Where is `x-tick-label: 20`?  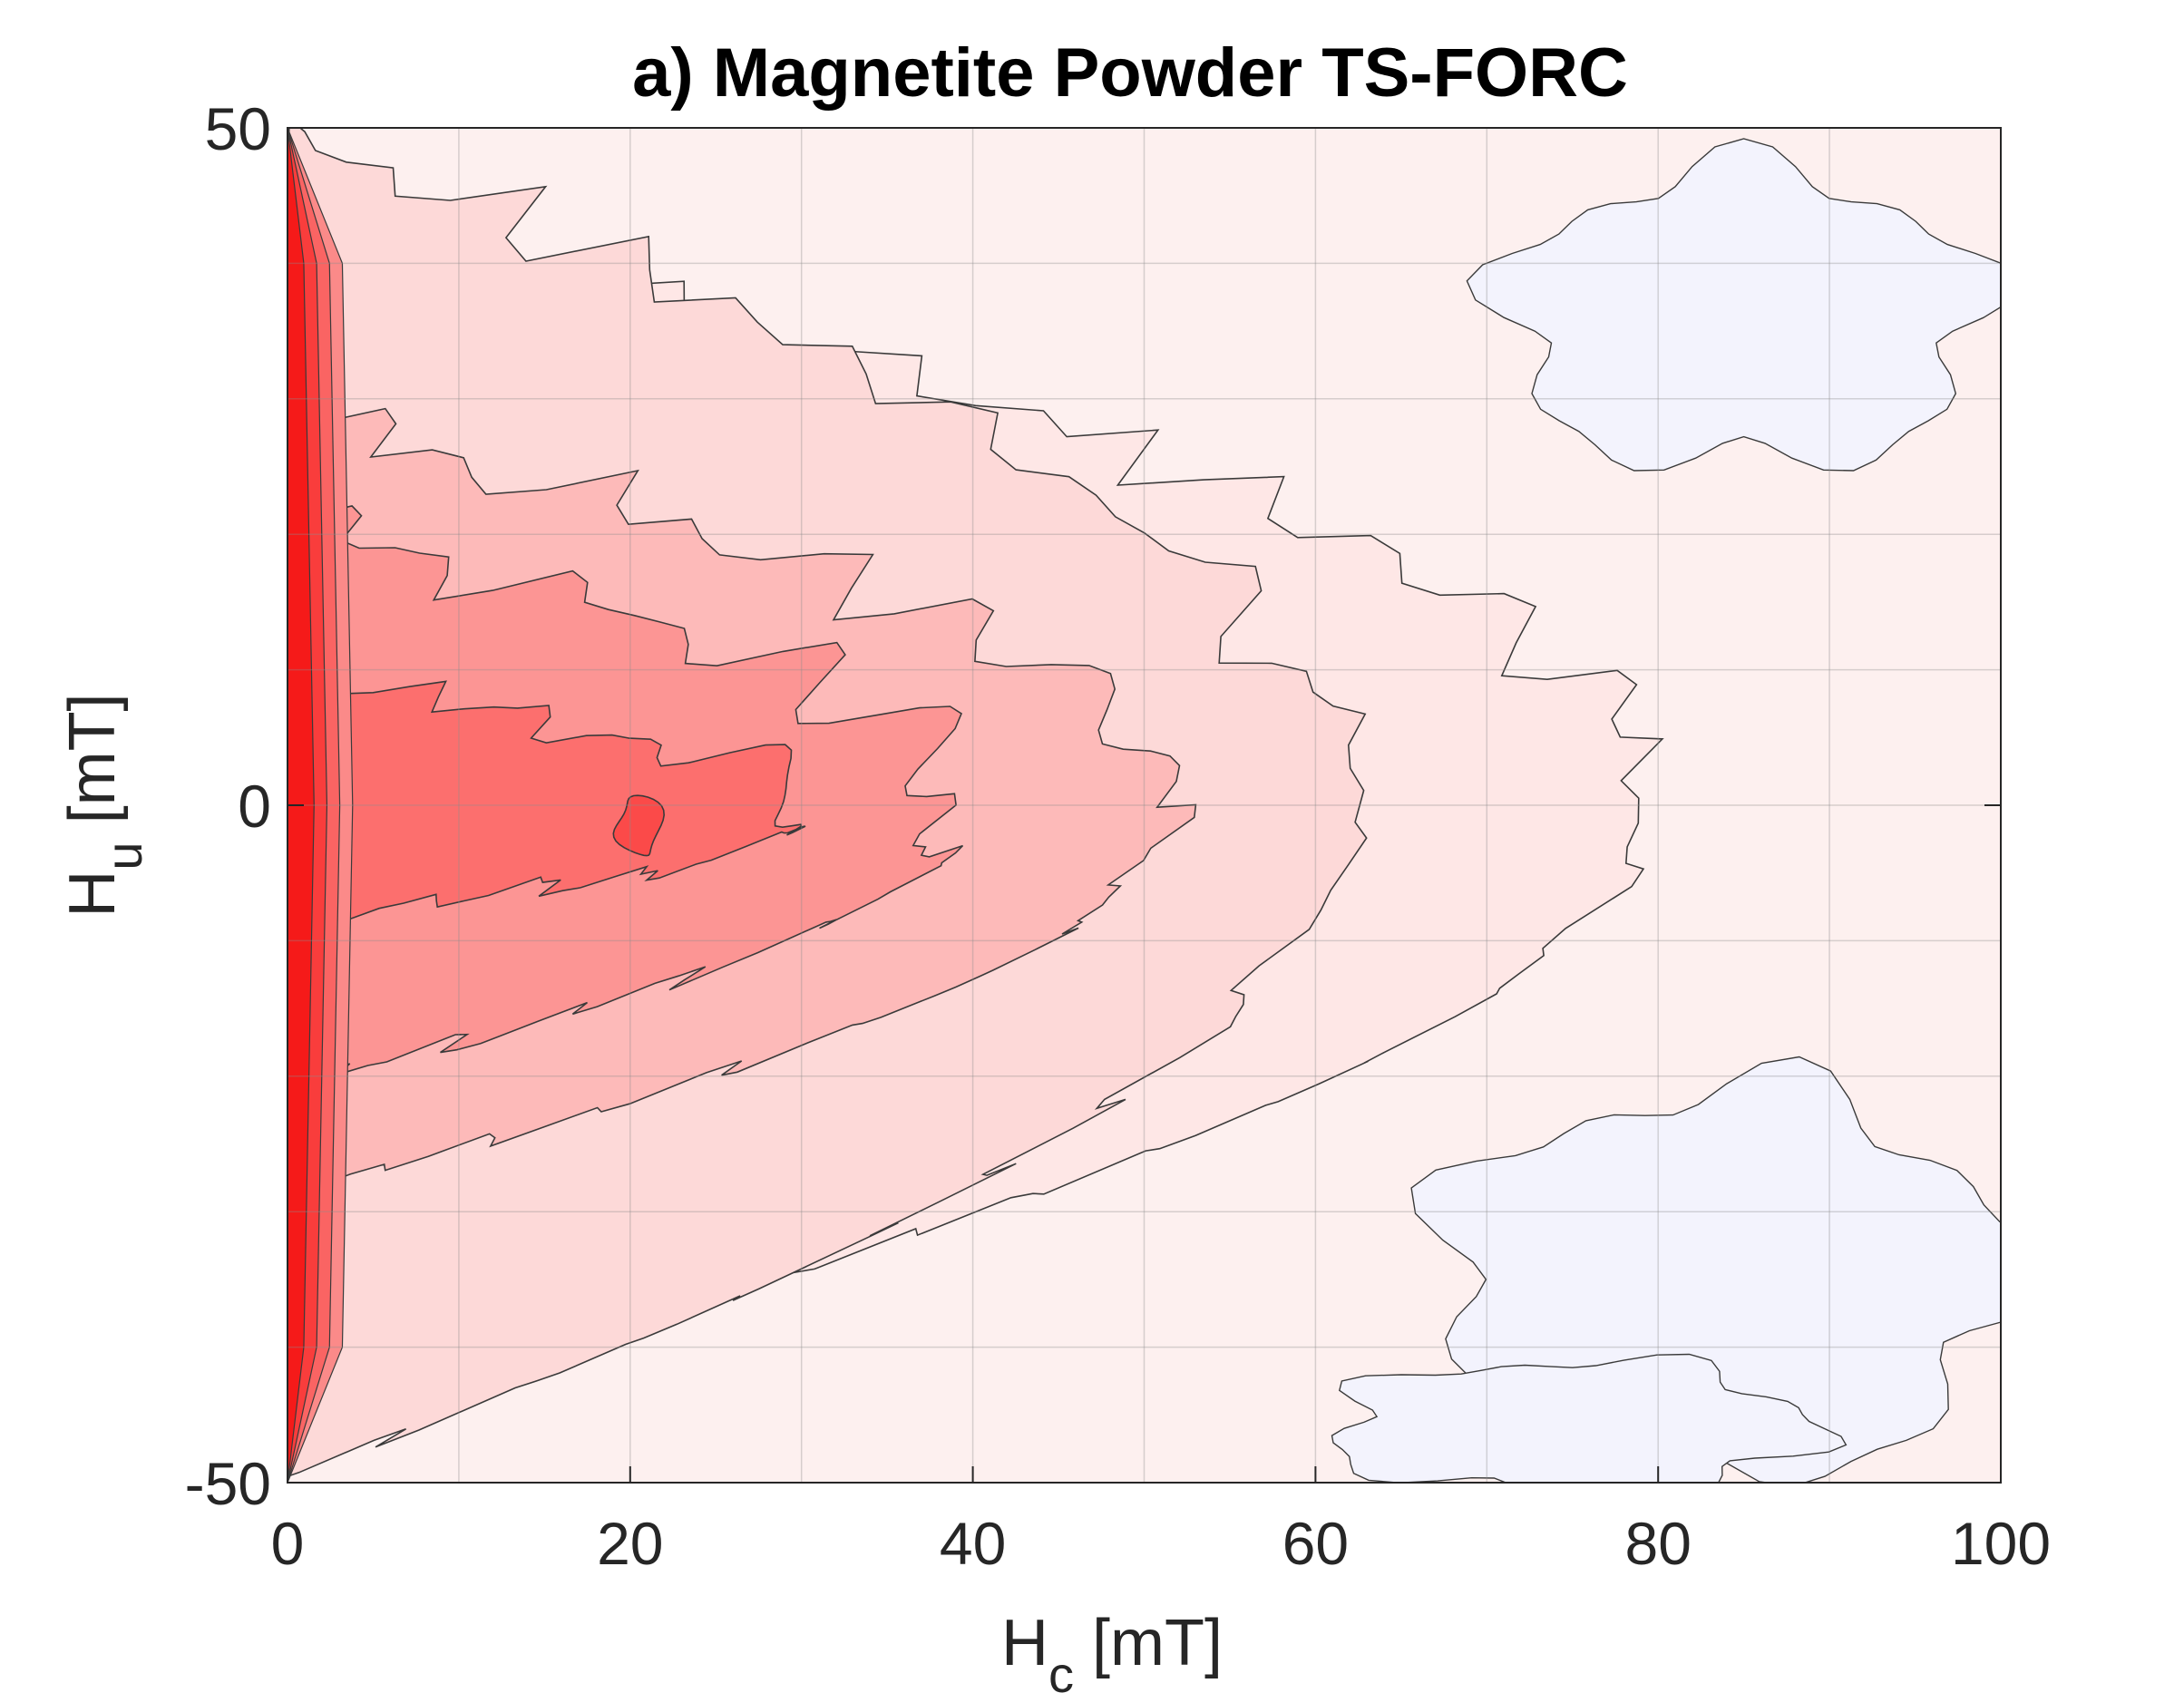
x-tick-label: 20 is located at coordinates (630, 1543).